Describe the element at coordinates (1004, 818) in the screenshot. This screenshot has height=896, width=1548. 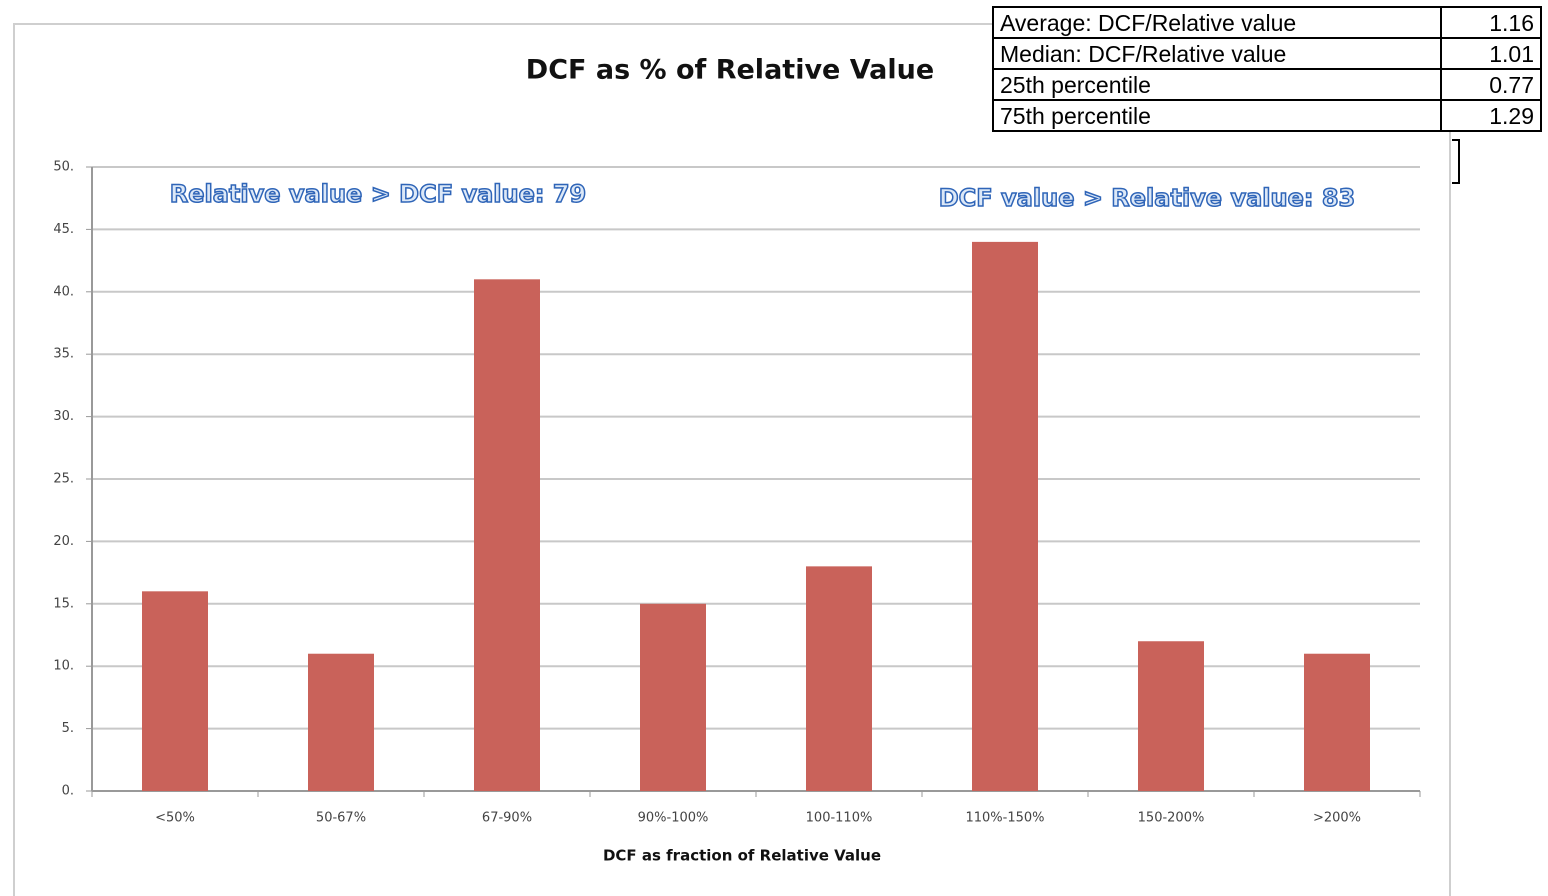
I see `x-tick-label: 110%-150%` at that location.